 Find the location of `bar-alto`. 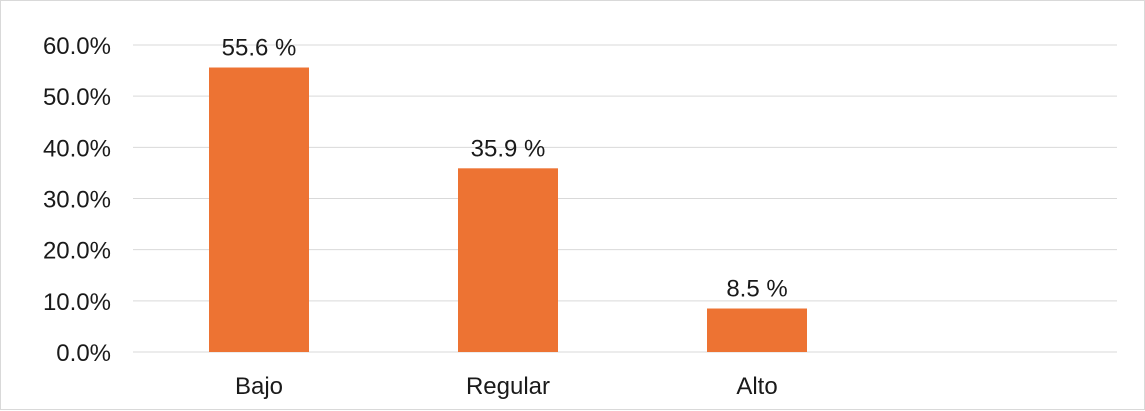

bar-alto is located at coordinates (757, 330).